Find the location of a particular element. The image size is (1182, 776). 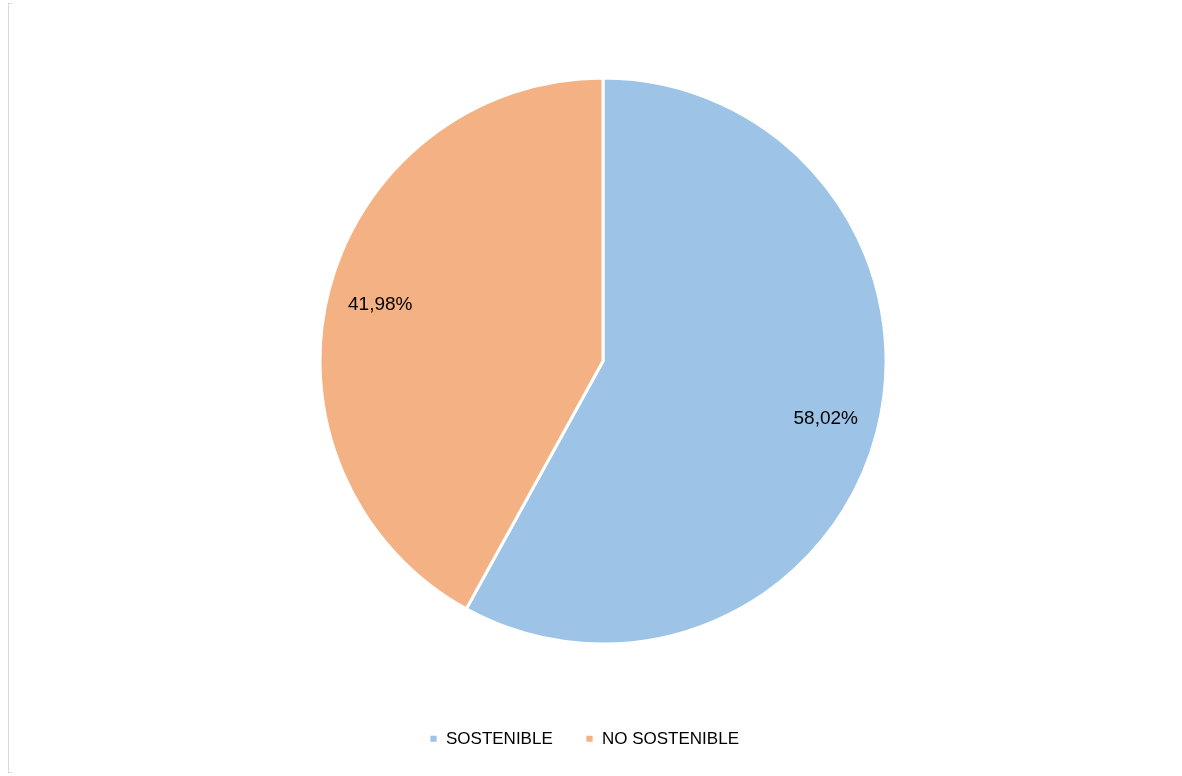

data-label: 41,98% is located at coordinates (380, 303).